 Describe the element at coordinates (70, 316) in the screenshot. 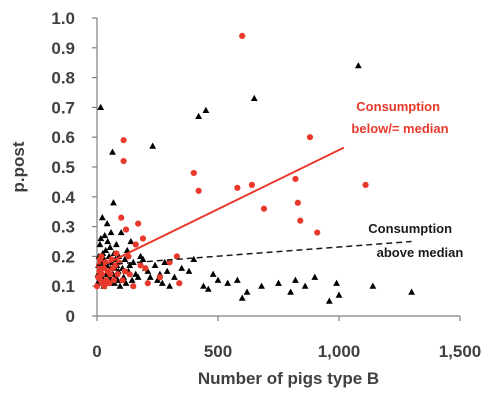

I see `y-tick-label: 0` at that location.